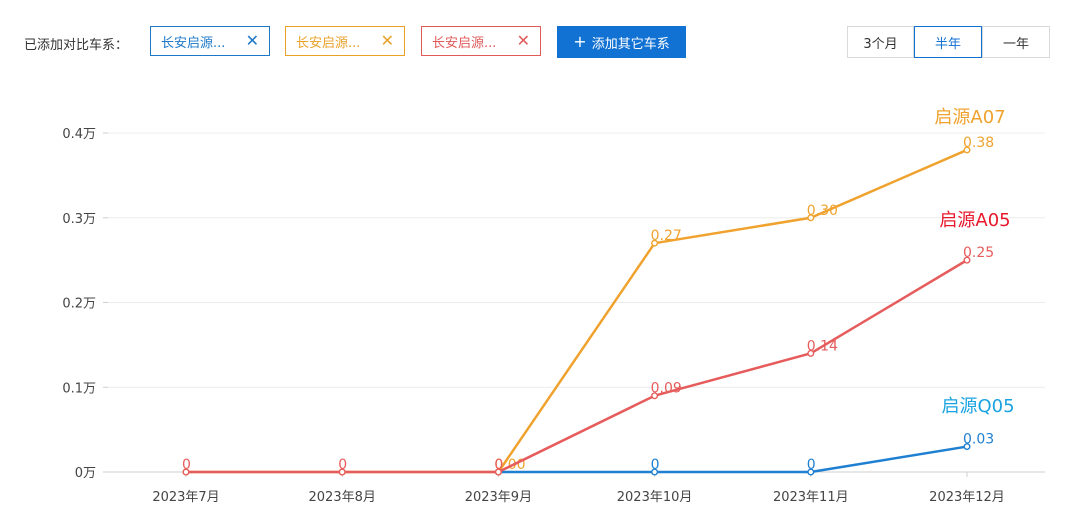  What do you see at coordinates (978, 440) in the screenshot?
I see `data-label: 0.03` at bounding box center [978, 440].